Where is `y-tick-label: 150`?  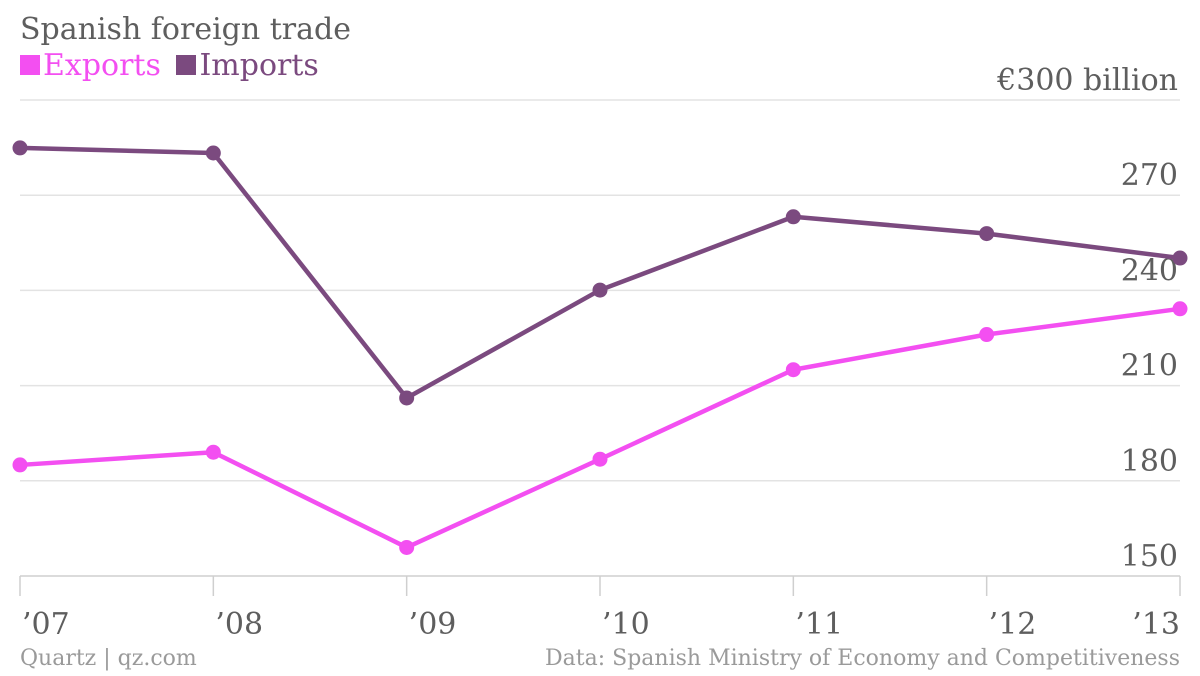
y-tick-label: 150 is located at coordinates (1149, 556).